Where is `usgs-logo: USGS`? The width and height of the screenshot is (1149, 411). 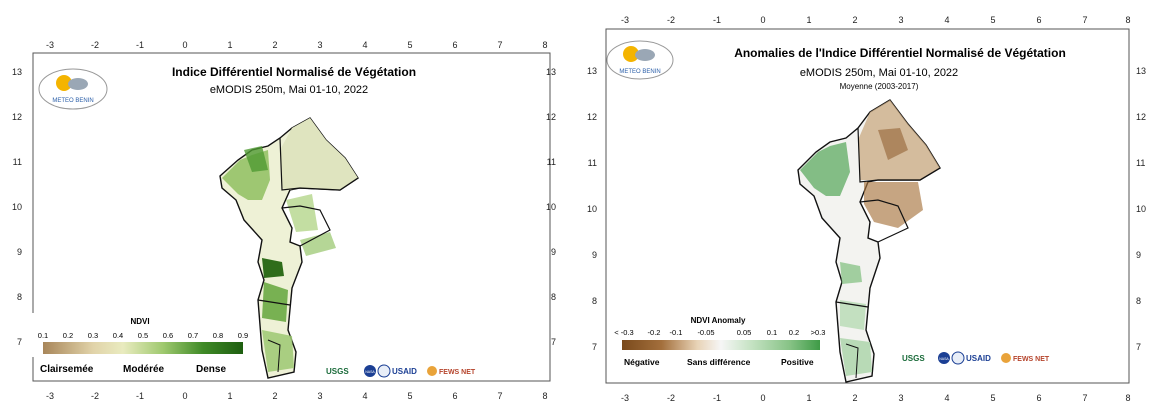
usgs-logo: USGS is located at coordinates (913, 358).